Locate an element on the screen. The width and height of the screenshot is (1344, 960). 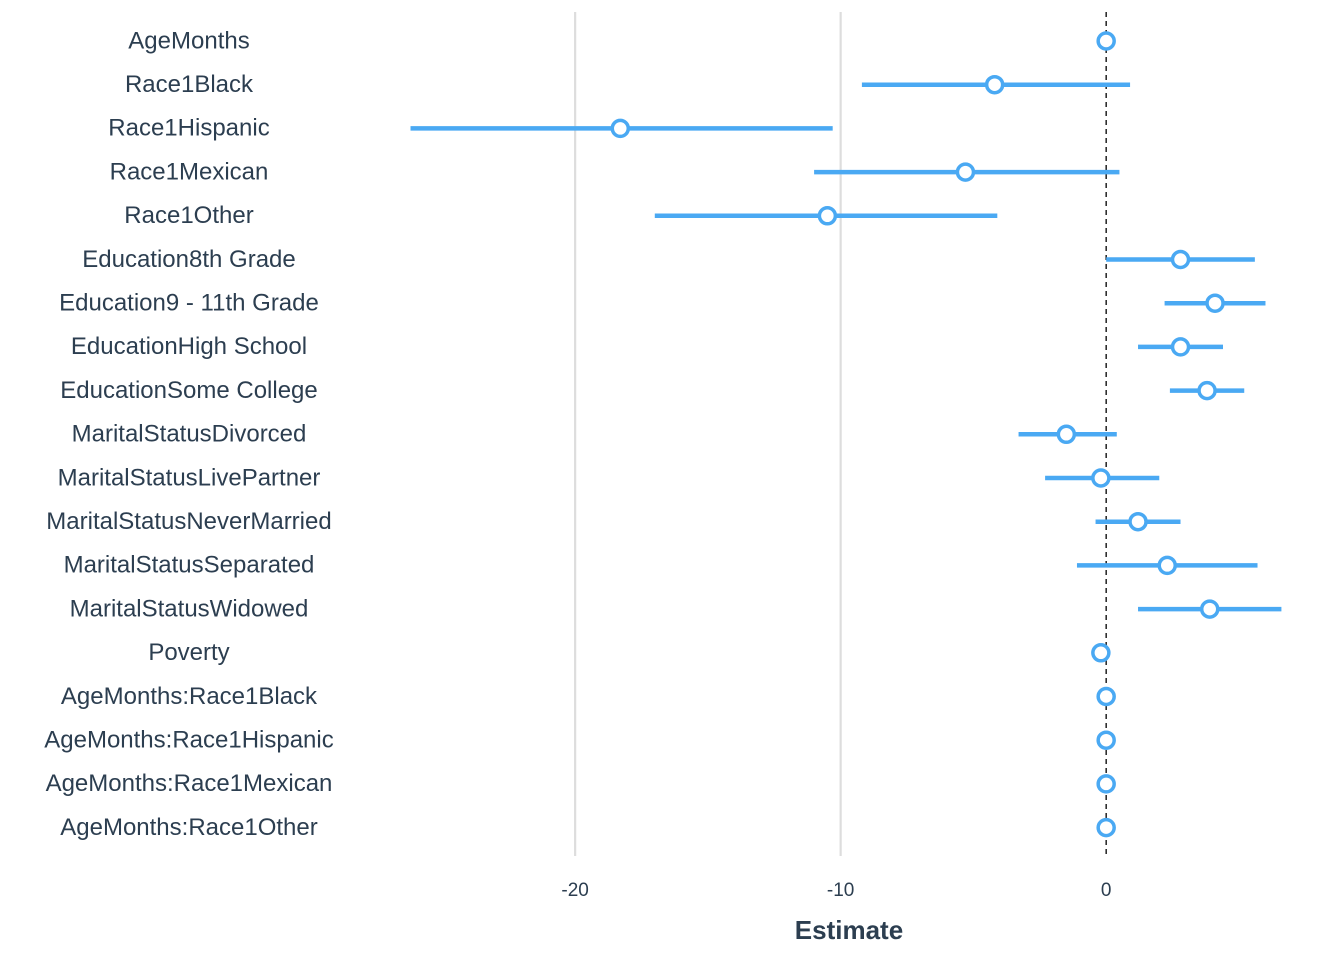
y-tick-label: Poverty is located at coordinates (188, 652).